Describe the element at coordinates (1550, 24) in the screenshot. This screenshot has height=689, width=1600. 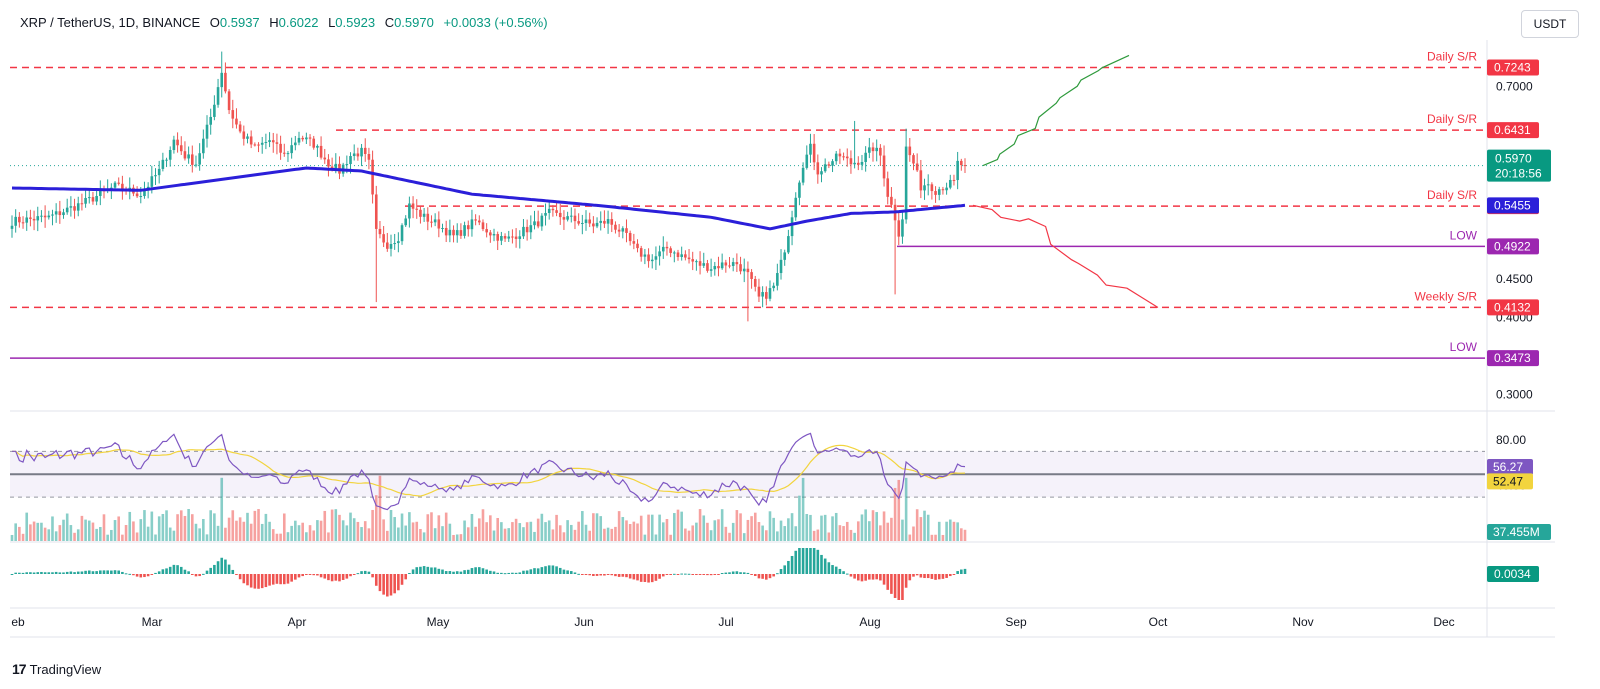
I see `currency-button: USDT` at that location.